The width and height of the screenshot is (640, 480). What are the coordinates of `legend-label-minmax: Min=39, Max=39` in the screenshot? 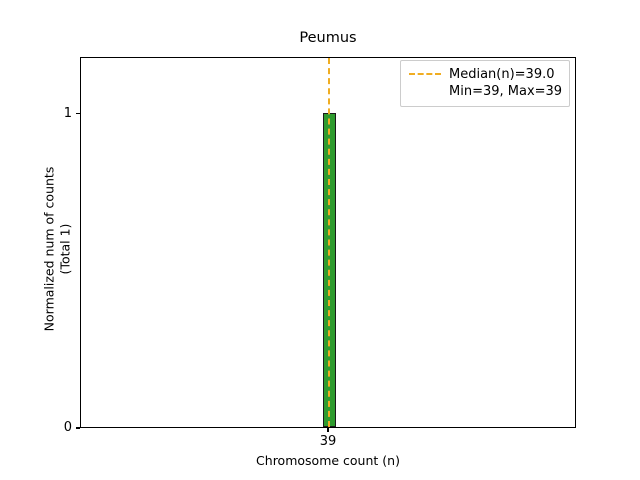 It's located at (506, 91).